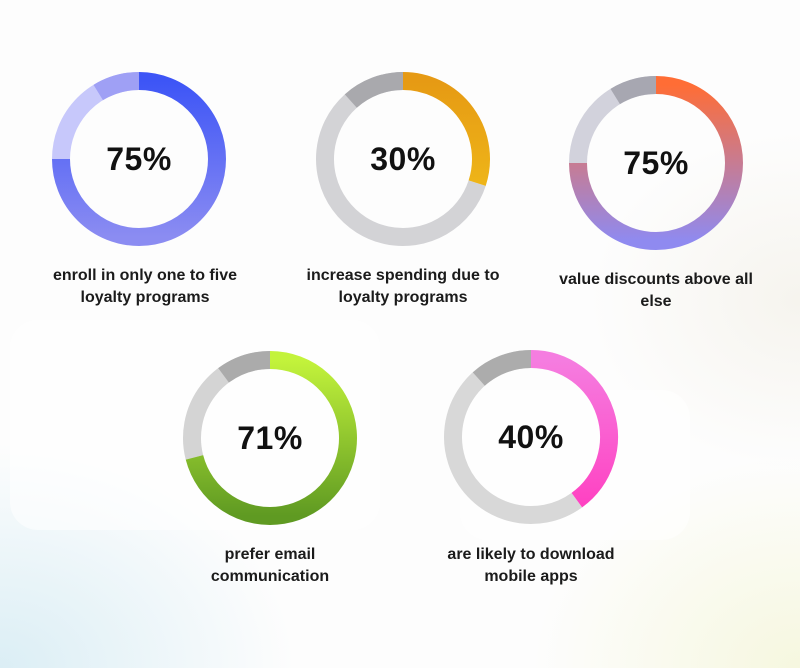  What do you see at coordinates (531, 565) in the screenshot?
I see `stat-label: are likely to download mobile apps` at bounding box center [531, 565].